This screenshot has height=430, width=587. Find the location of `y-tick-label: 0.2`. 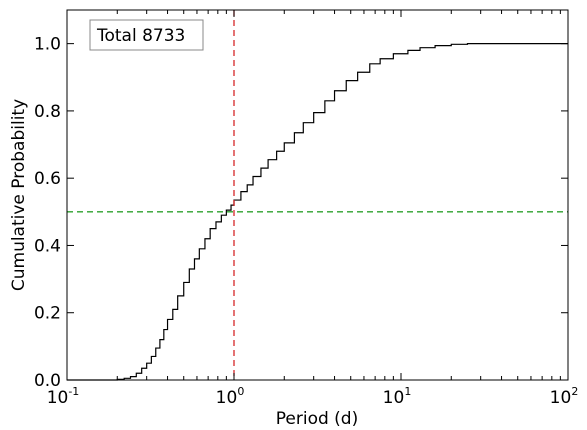

y-tick-label: 0.2 is located at coordinates (47, 314).